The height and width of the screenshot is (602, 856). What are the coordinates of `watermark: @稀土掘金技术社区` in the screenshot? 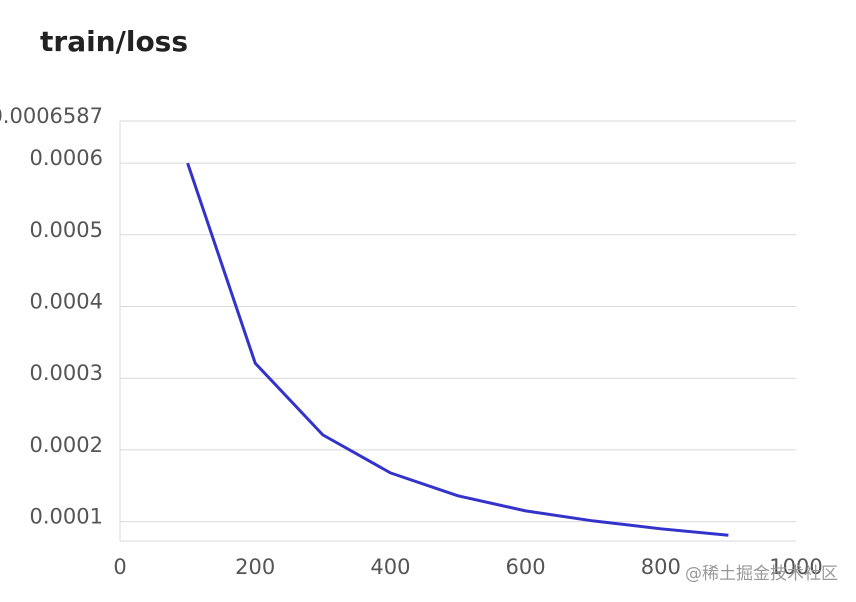 It's located at (761, 574).